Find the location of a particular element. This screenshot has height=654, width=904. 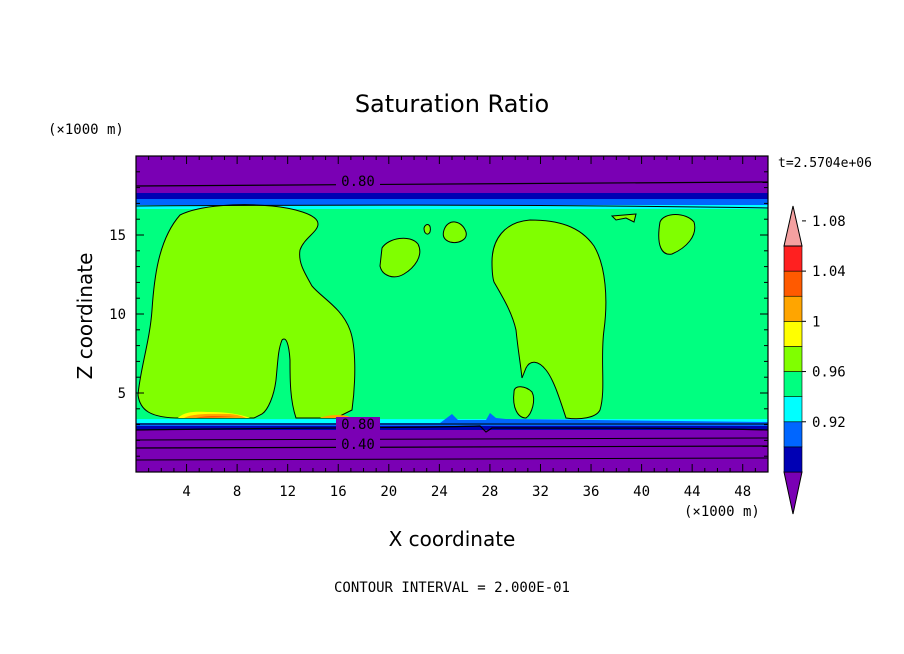

colorbar-tick-label: 1.04 is located at coordinates (829, 272).